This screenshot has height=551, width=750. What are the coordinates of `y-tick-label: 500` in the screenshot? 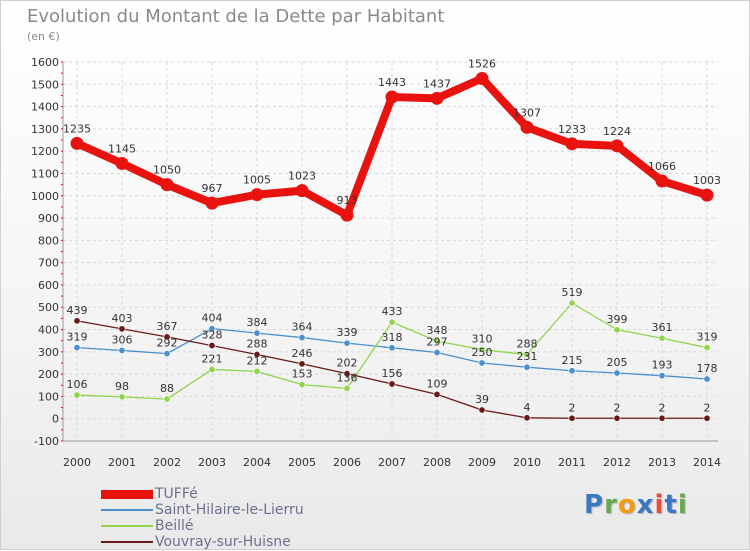 It's located at (48, 307).